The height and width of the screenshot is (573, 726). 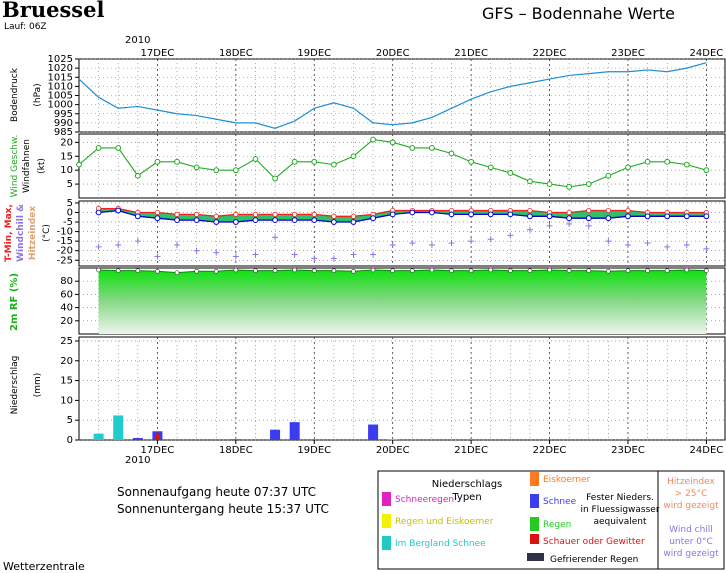 What do you see at coordinates (402, 271) in the screenshot?
I see `humidity-line` at bounding box center [402, 271].